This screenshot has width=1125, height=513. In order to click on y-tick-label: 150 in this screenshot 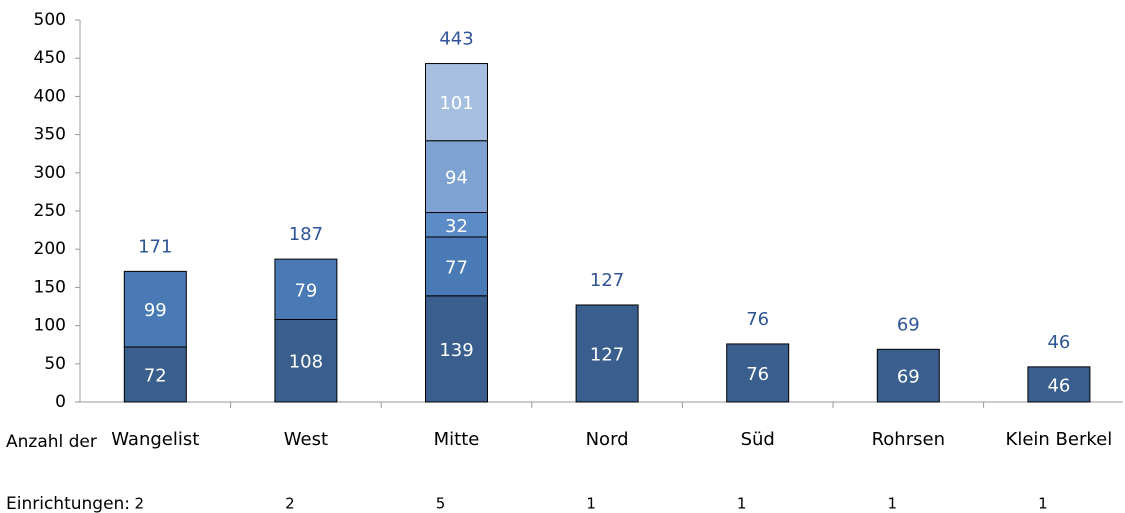, I will do `click(50, 287)`.